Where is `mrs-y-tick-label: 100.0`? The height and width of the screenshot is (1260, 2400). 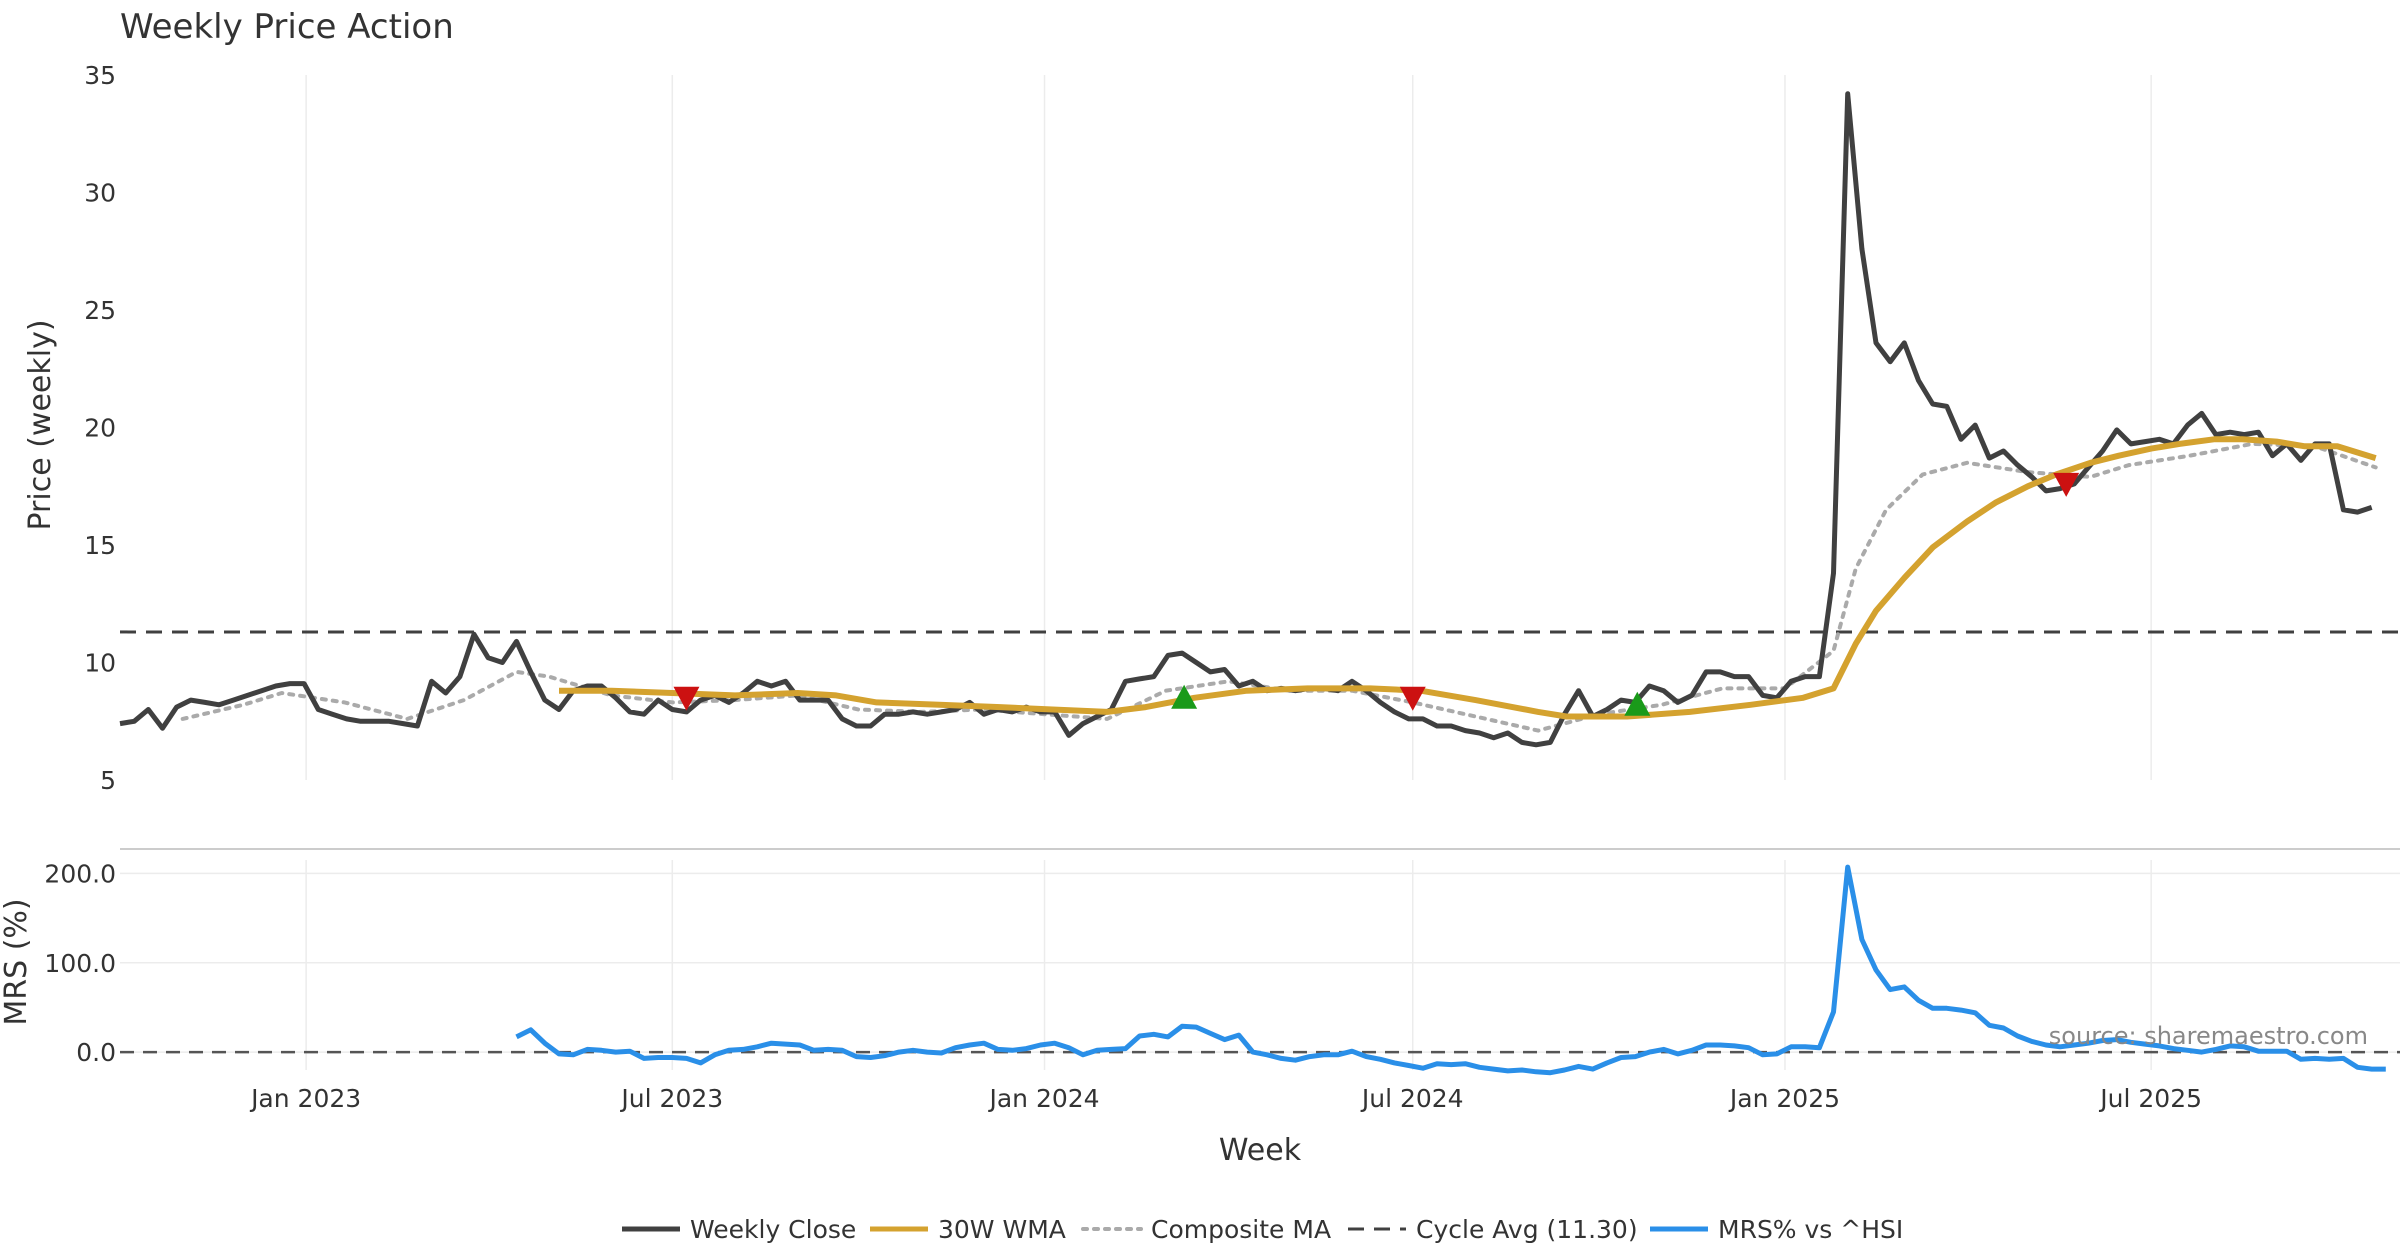 mrs-y-tick-label: 100.0 is located at coordinates (80, 963).